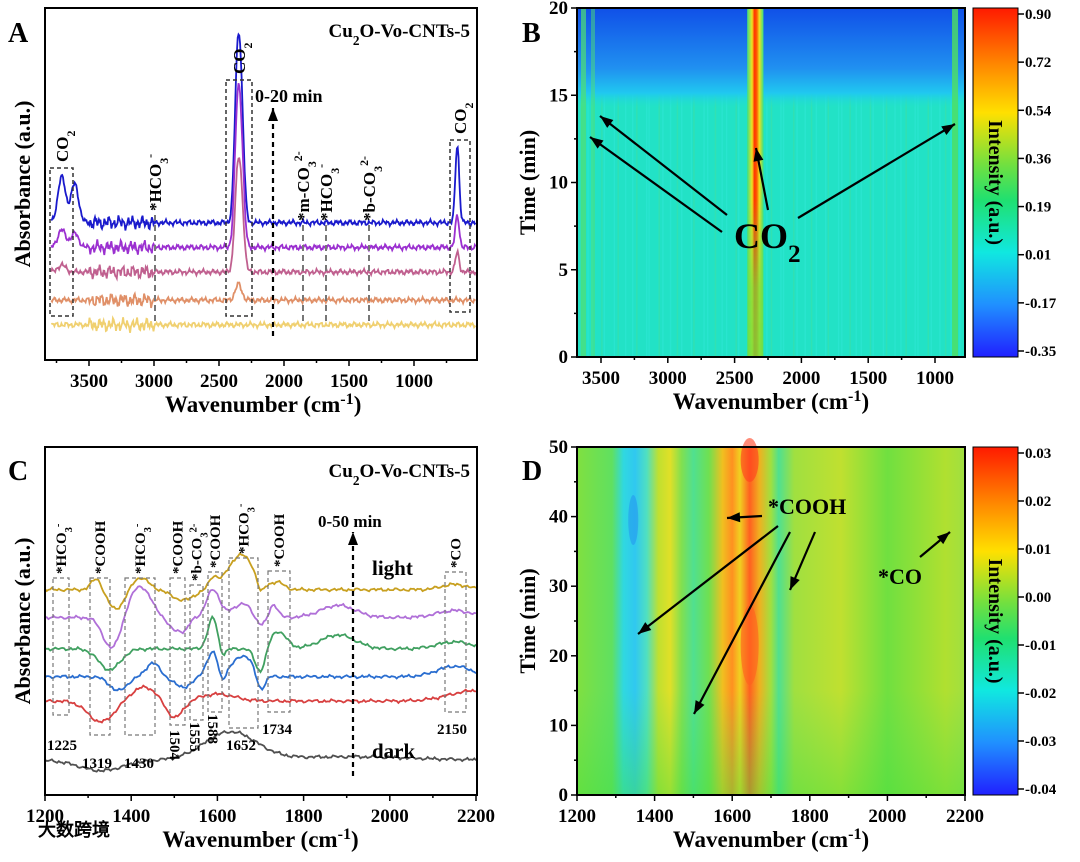  Describe the element at coordinates (22, 621) in the screenshot. I see `y-axis-title: Absorbance (a.u.)` at that location.